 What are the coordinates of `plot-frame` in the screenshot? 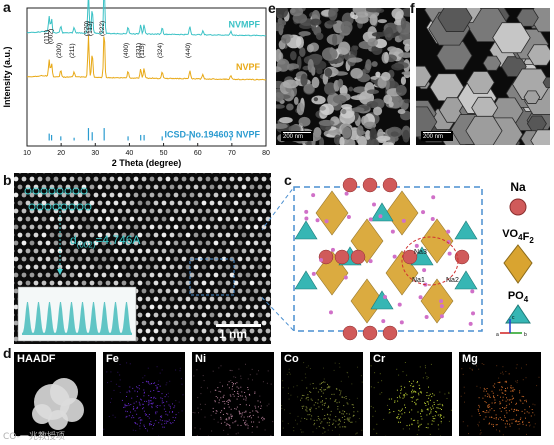 It's located at (146, 77).